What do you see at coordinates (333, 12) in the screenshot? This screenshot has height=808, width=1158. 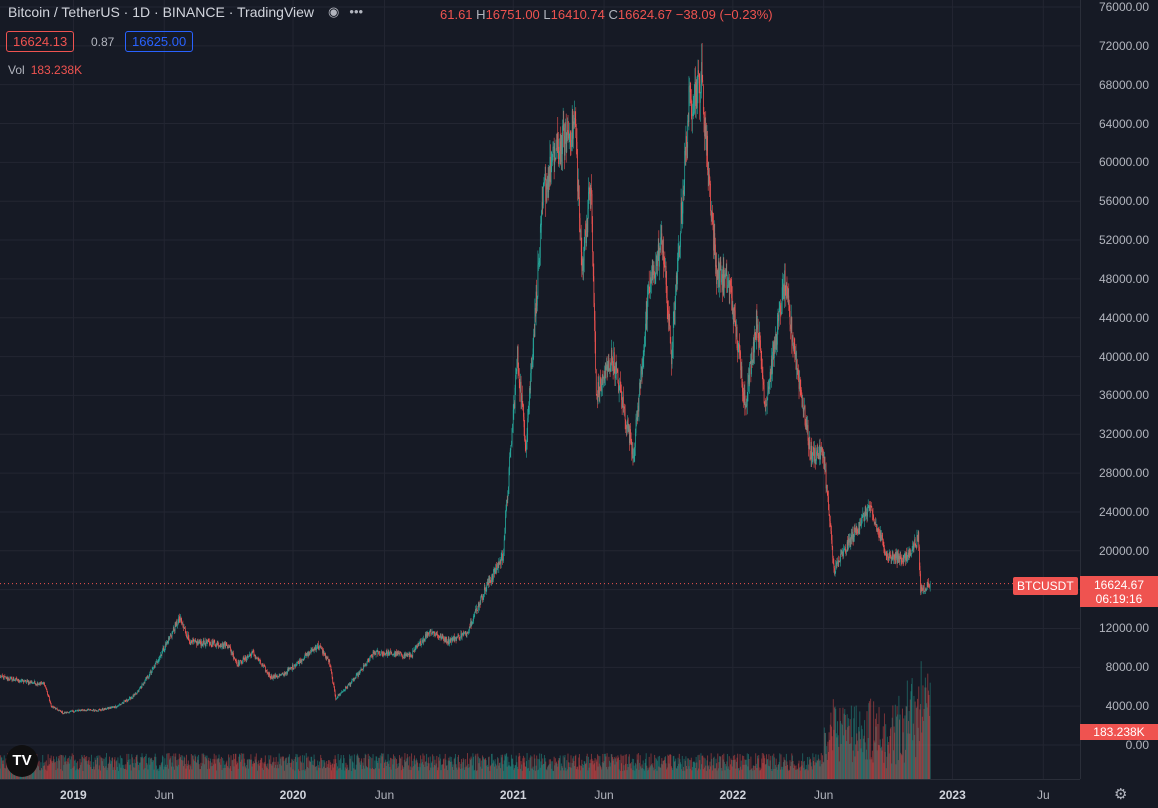 I see `hide-eye-icon: ◉` at bounding box center [333, 12].